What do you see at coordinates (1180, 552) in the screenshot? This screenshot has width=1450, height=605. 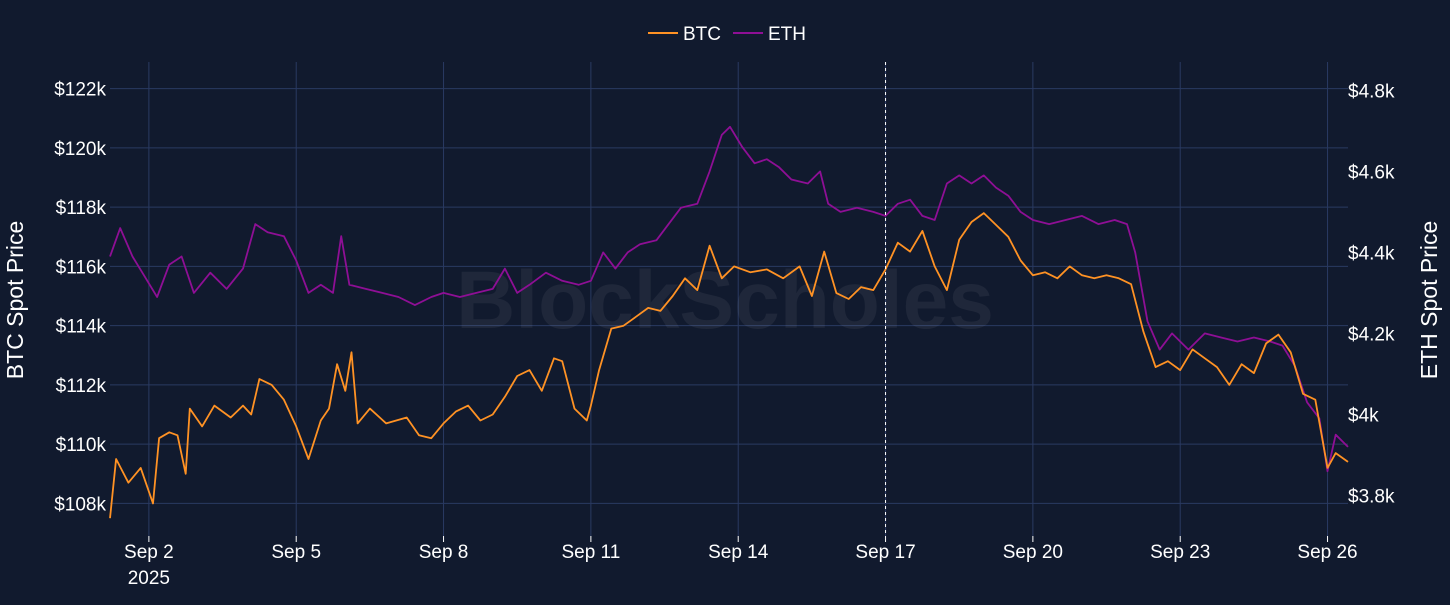 I see `x-tick-label: Sep 23` at bounding box center [1180, 552].